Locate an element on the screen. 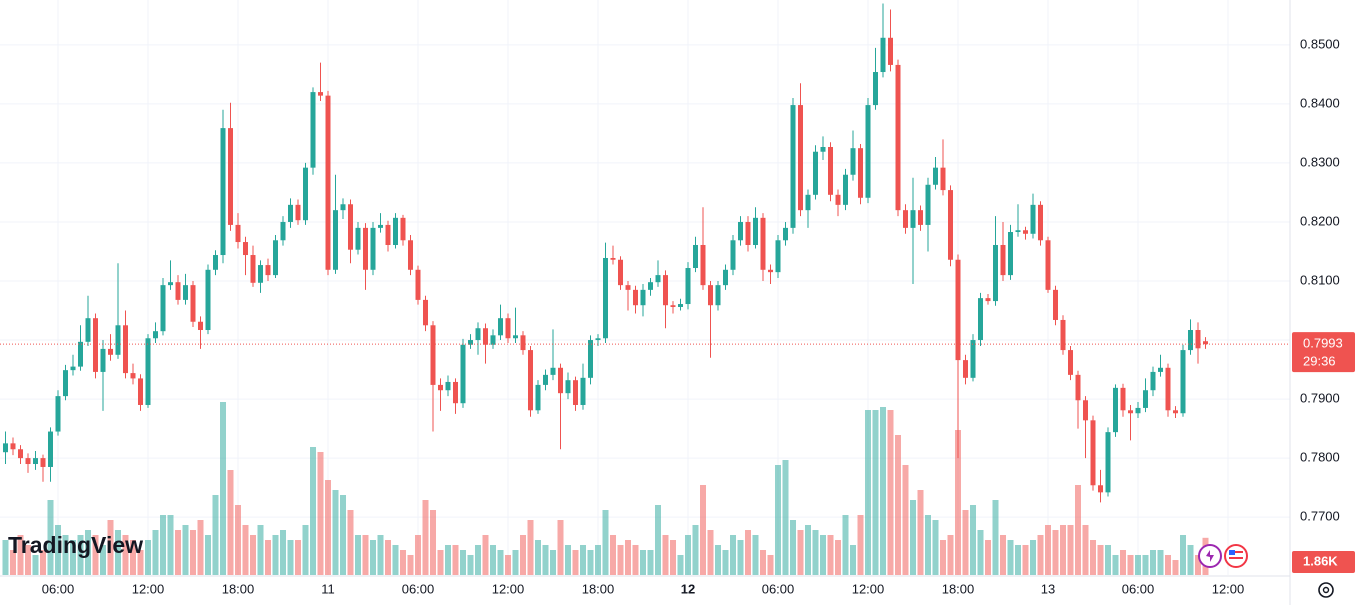  x-tick-label: 06:00 is located at coordinates (1138, 588).